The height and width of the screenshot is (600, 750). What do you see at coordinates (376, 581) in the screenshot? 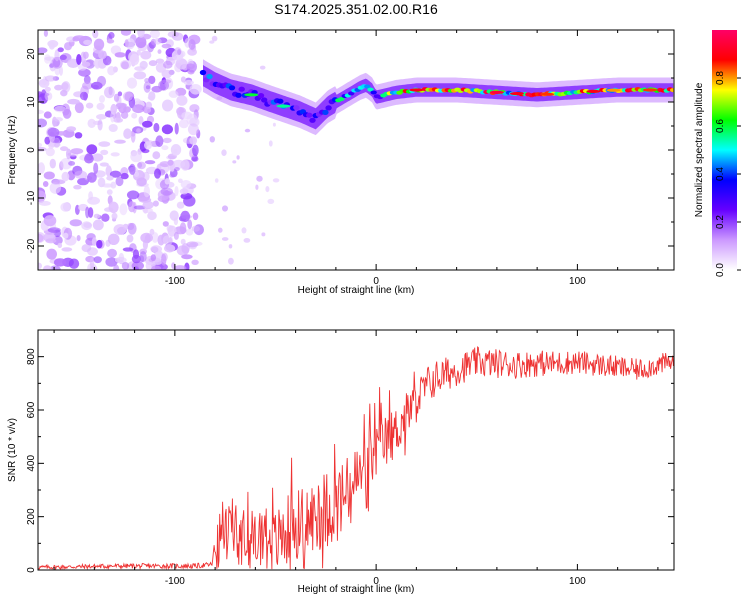
I see `snr-xtick-label: 0` at bounding box center [376, 581].